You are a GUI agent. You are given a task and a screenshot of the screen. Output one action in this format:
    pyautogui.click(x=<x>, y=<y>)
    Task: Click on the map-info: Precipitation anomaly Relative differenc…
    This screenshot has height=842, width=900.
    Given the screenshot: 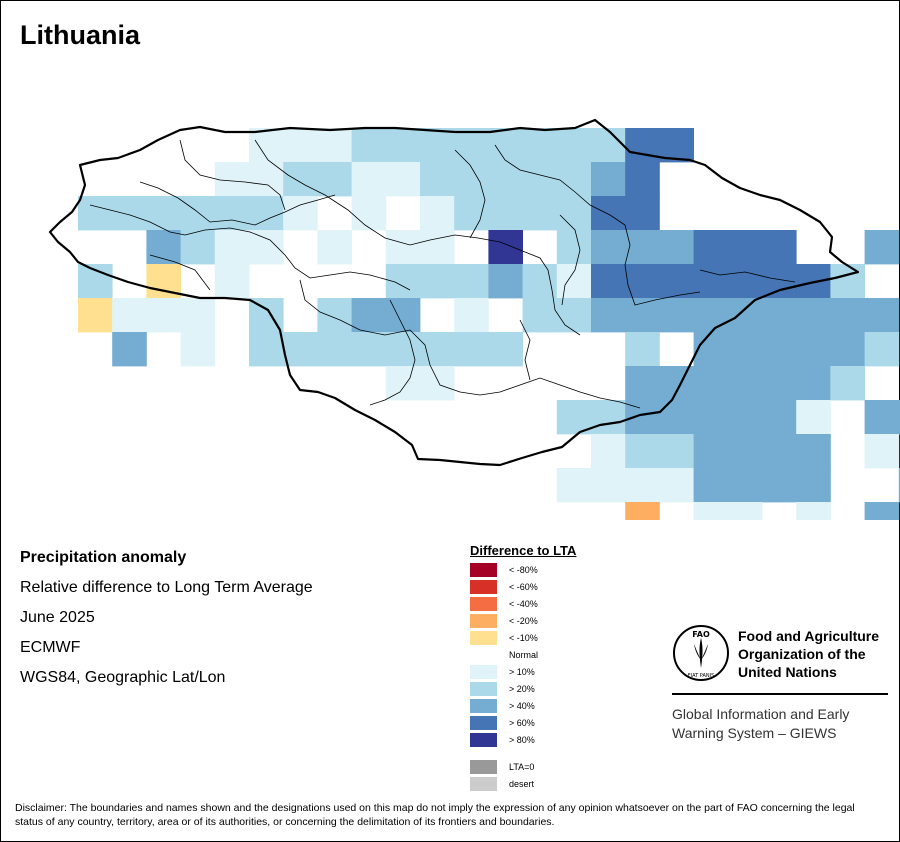 What is the action you would take?
    pyautogui.click(x=166, y=623)
    